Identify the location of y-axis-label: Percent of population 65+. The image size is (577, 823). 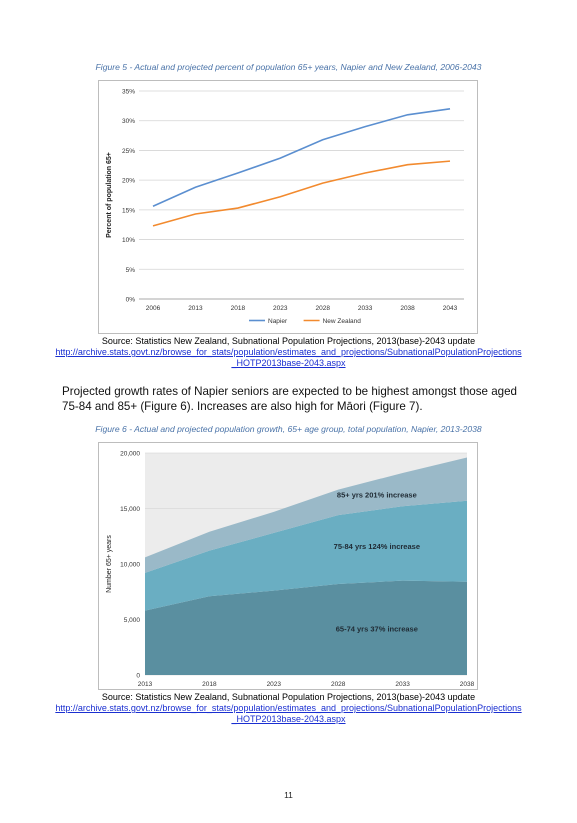
(109, 195).